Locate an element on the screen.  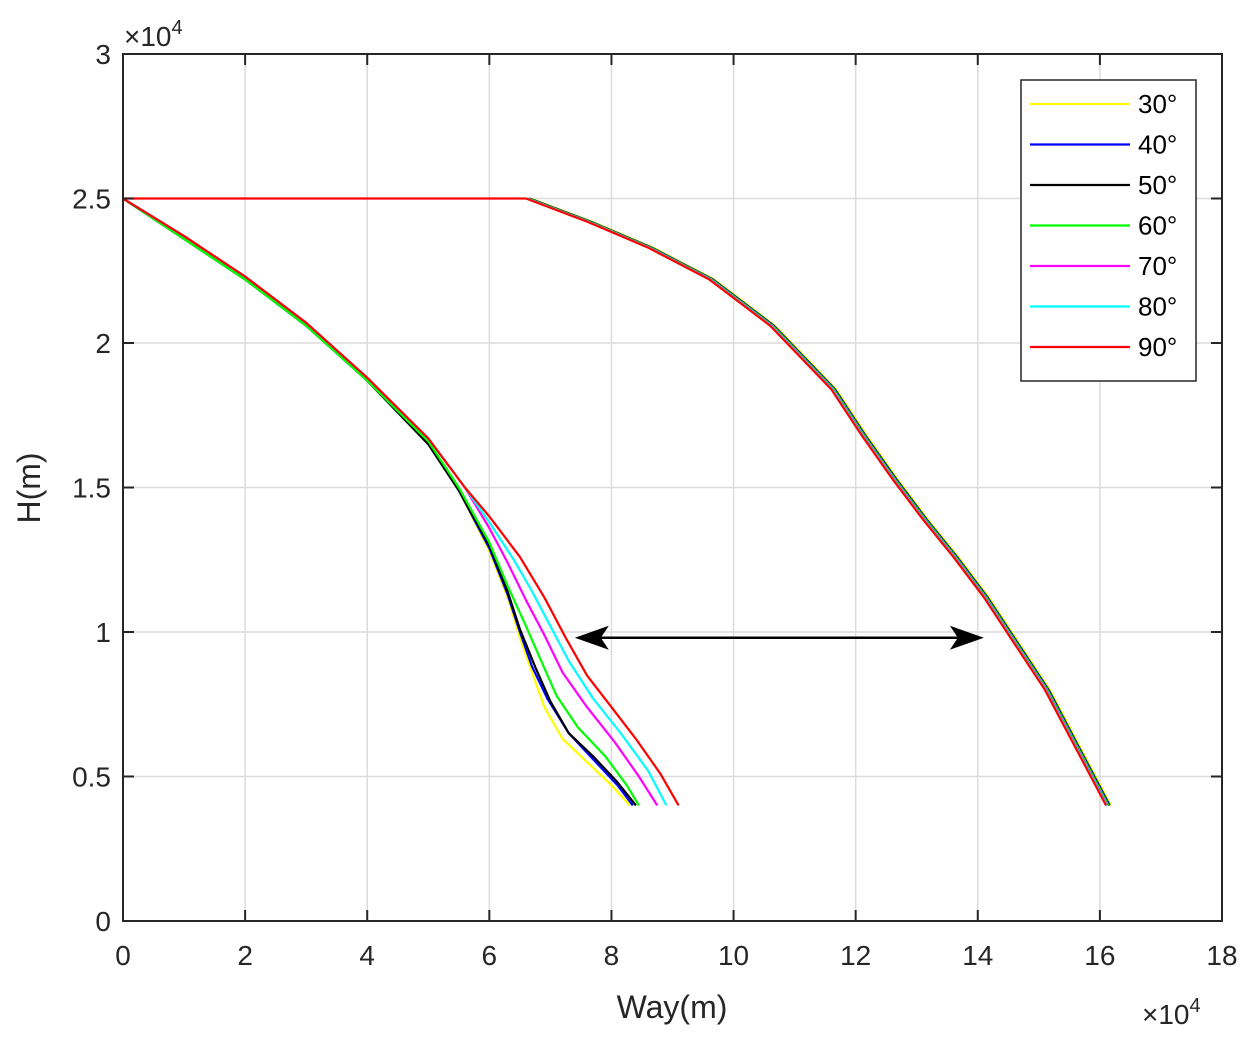
x-tick-label: 2 is located at coordinates (245, 955).